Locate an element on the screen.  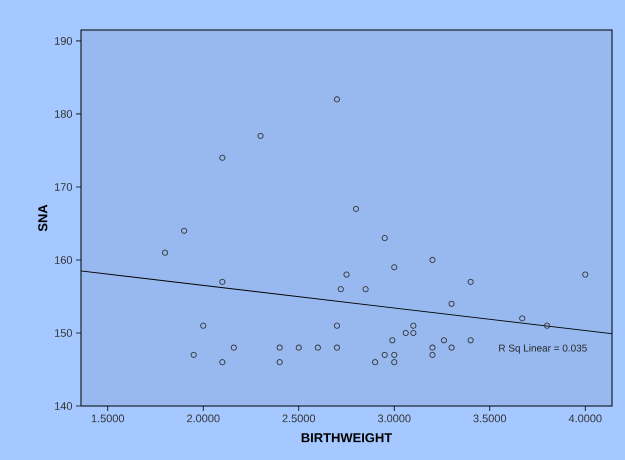
x-tick-label: 2.5000 is located at coordinates (299, 418).